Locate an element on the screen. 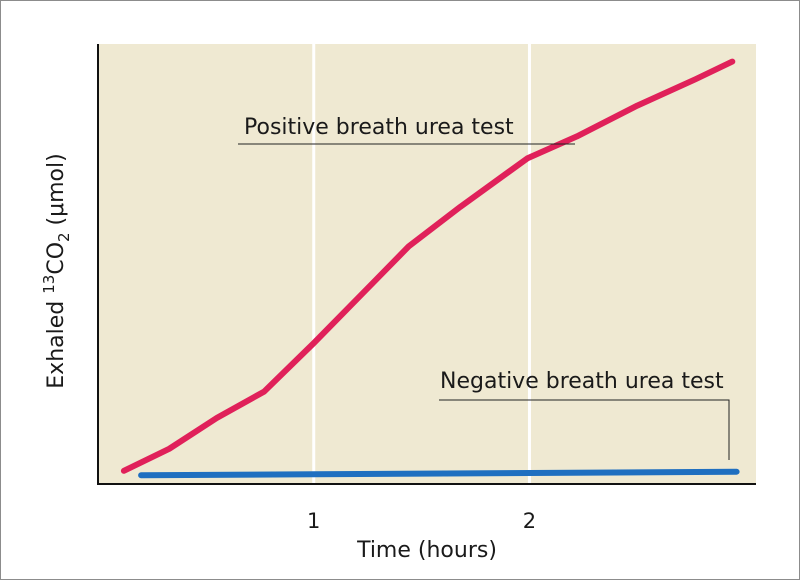 This screenshot has height=581, width=800. series-label-positive: Positive breath urea test is located at coordinates (379, 127).